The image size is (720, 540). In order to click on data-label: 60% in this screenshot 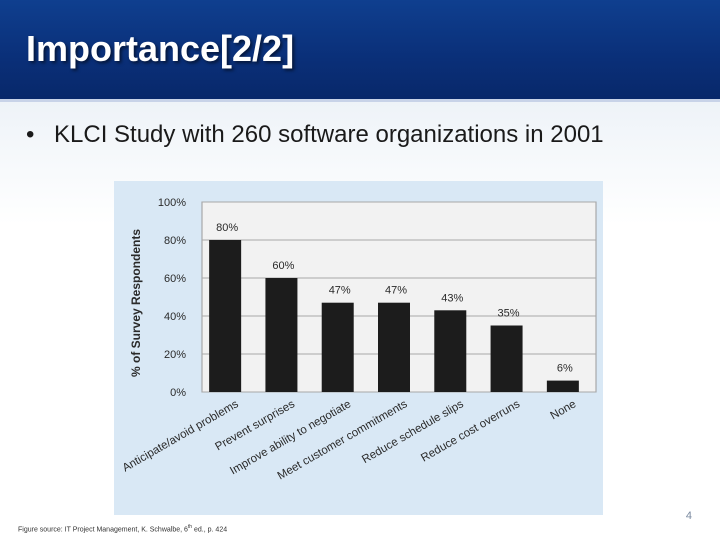, I will do `click(283, 266)`.